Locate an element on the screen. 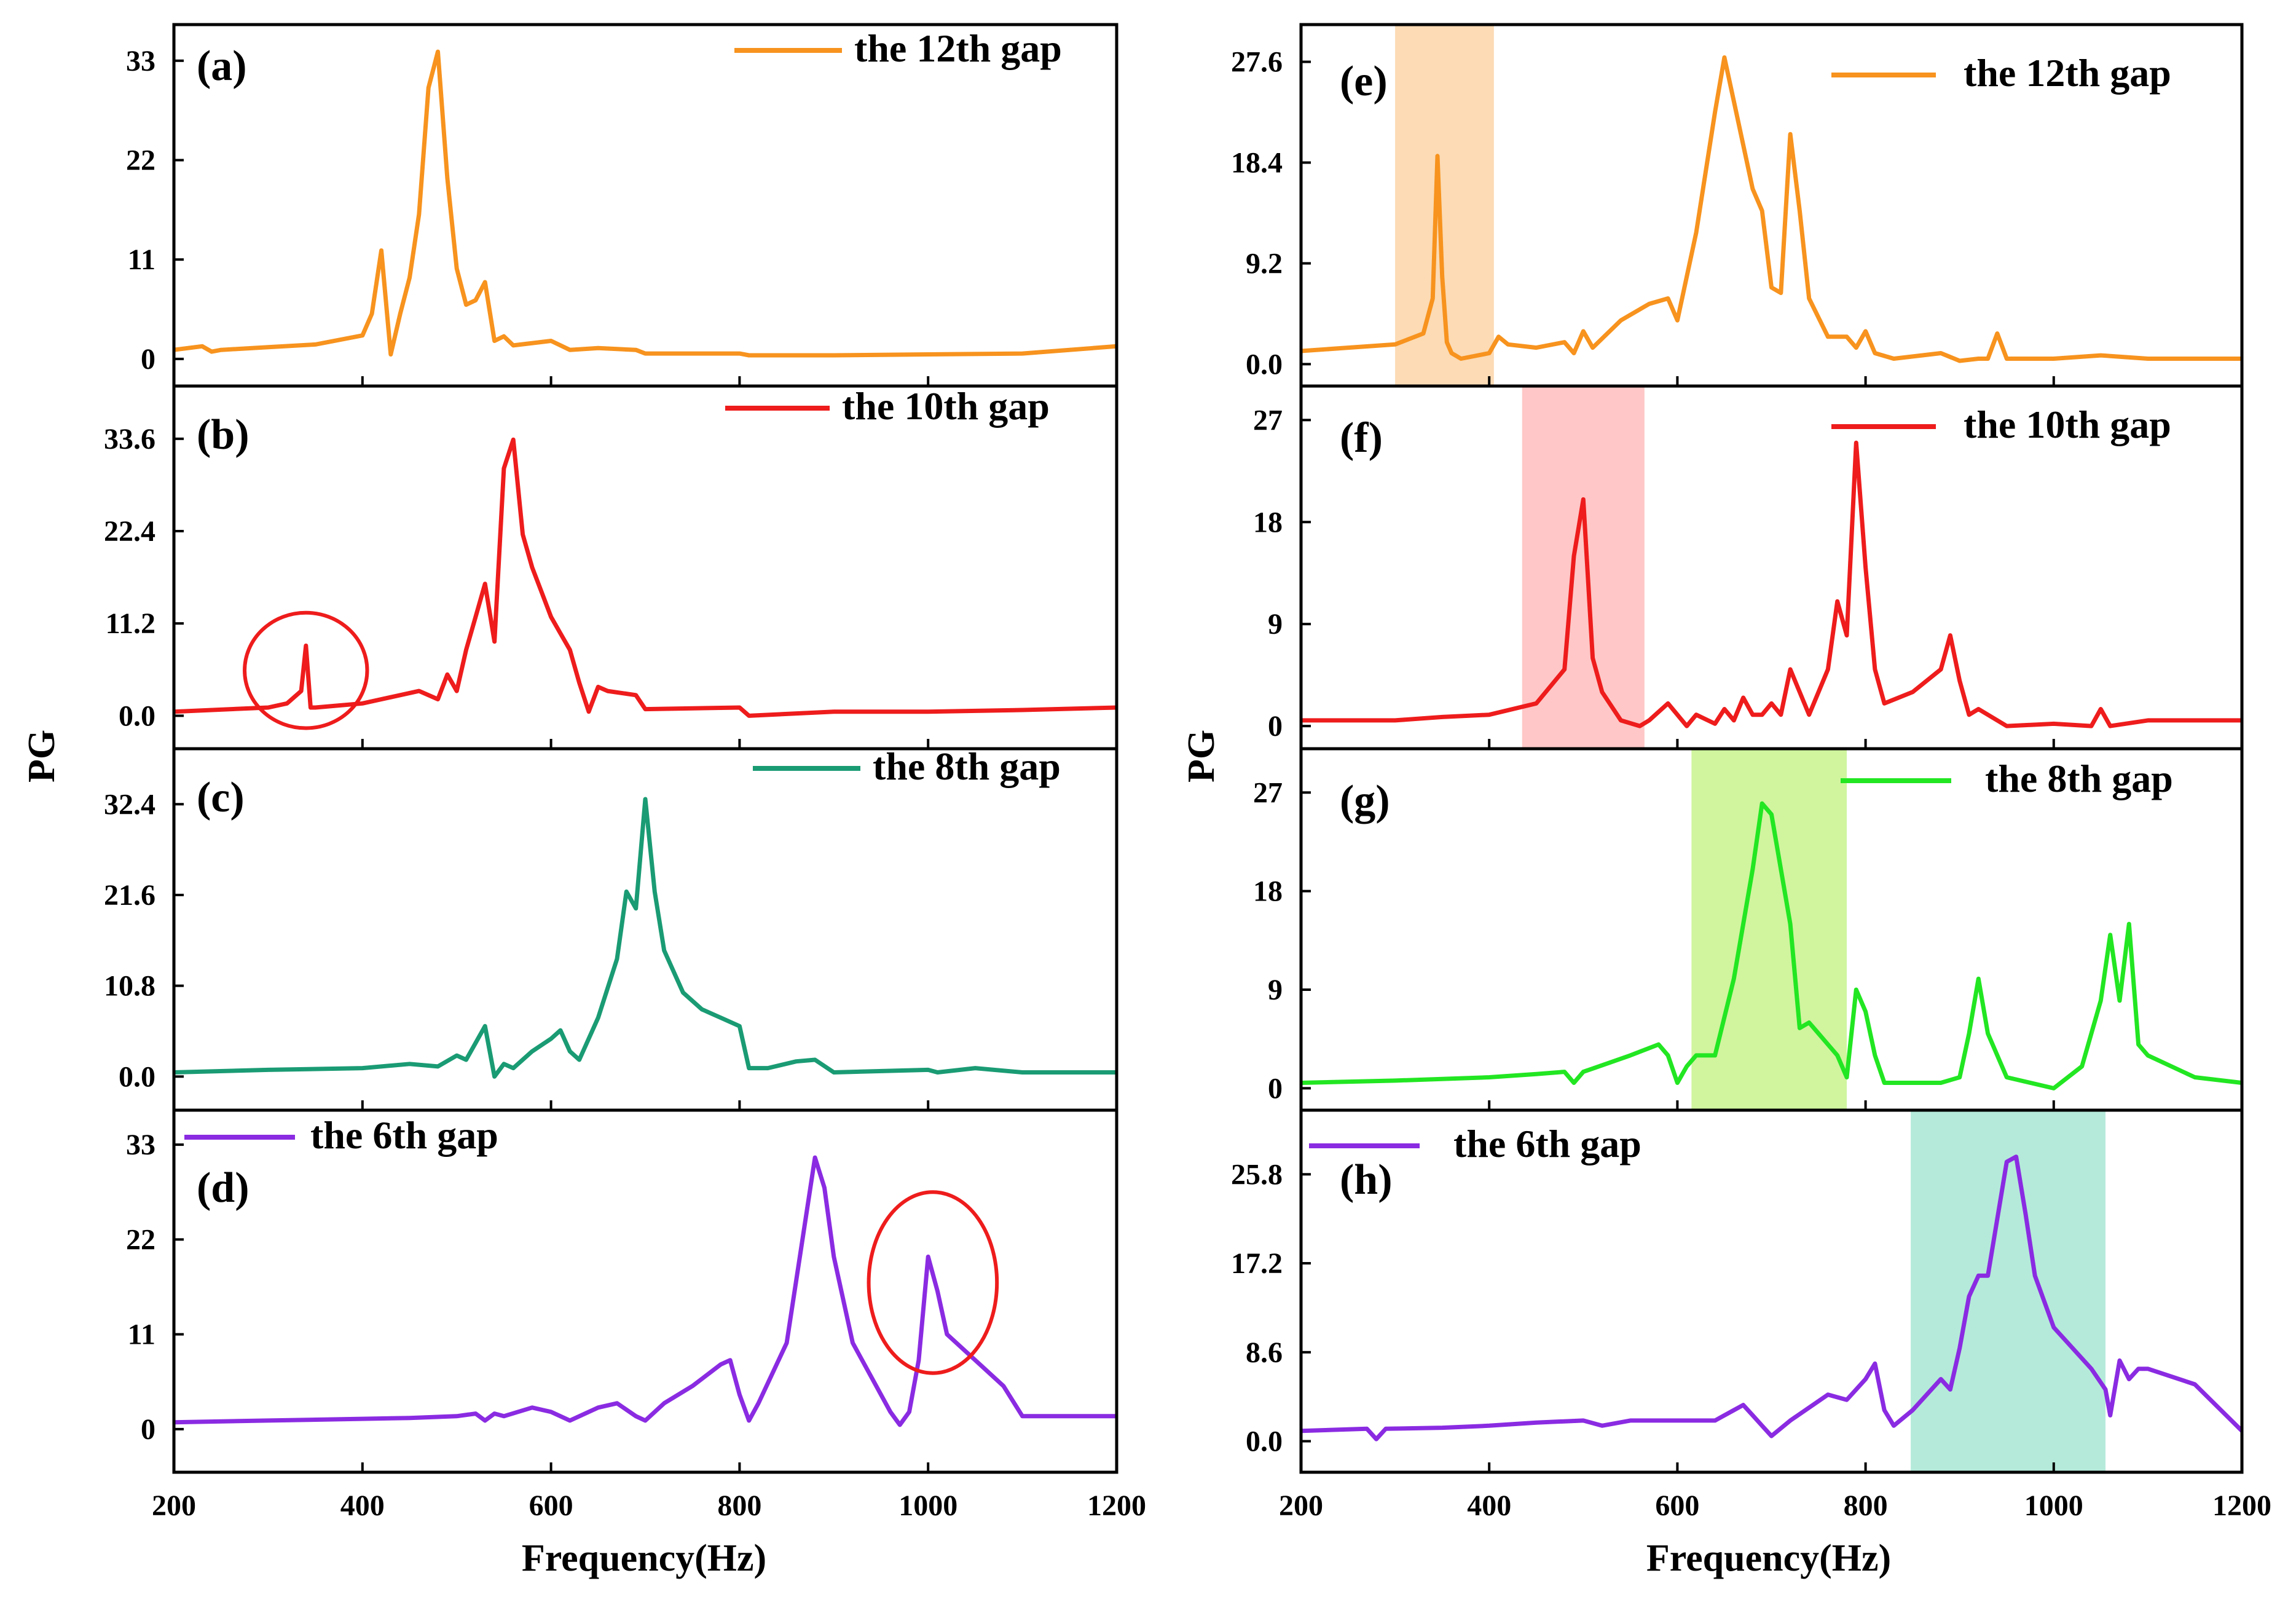  series-line-c is located at coordinates (645, 938).